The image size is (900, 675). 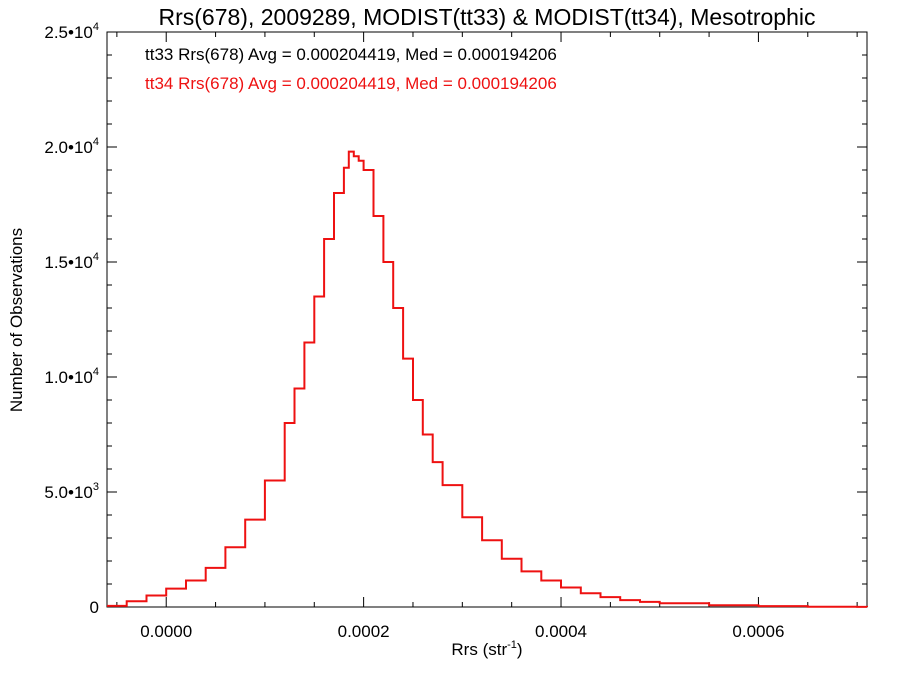 I want to click on y-tick-label-mantissa: 2.0•10, so click(x=68, y=147).